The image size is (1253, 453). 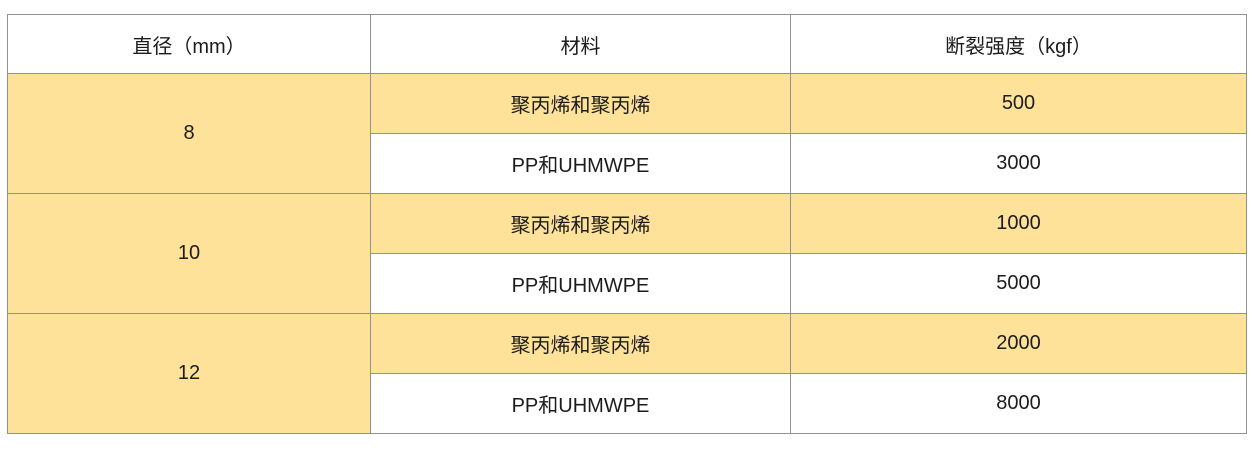 I want to click on col-header-material: 材料, so click(x=580, y=44).